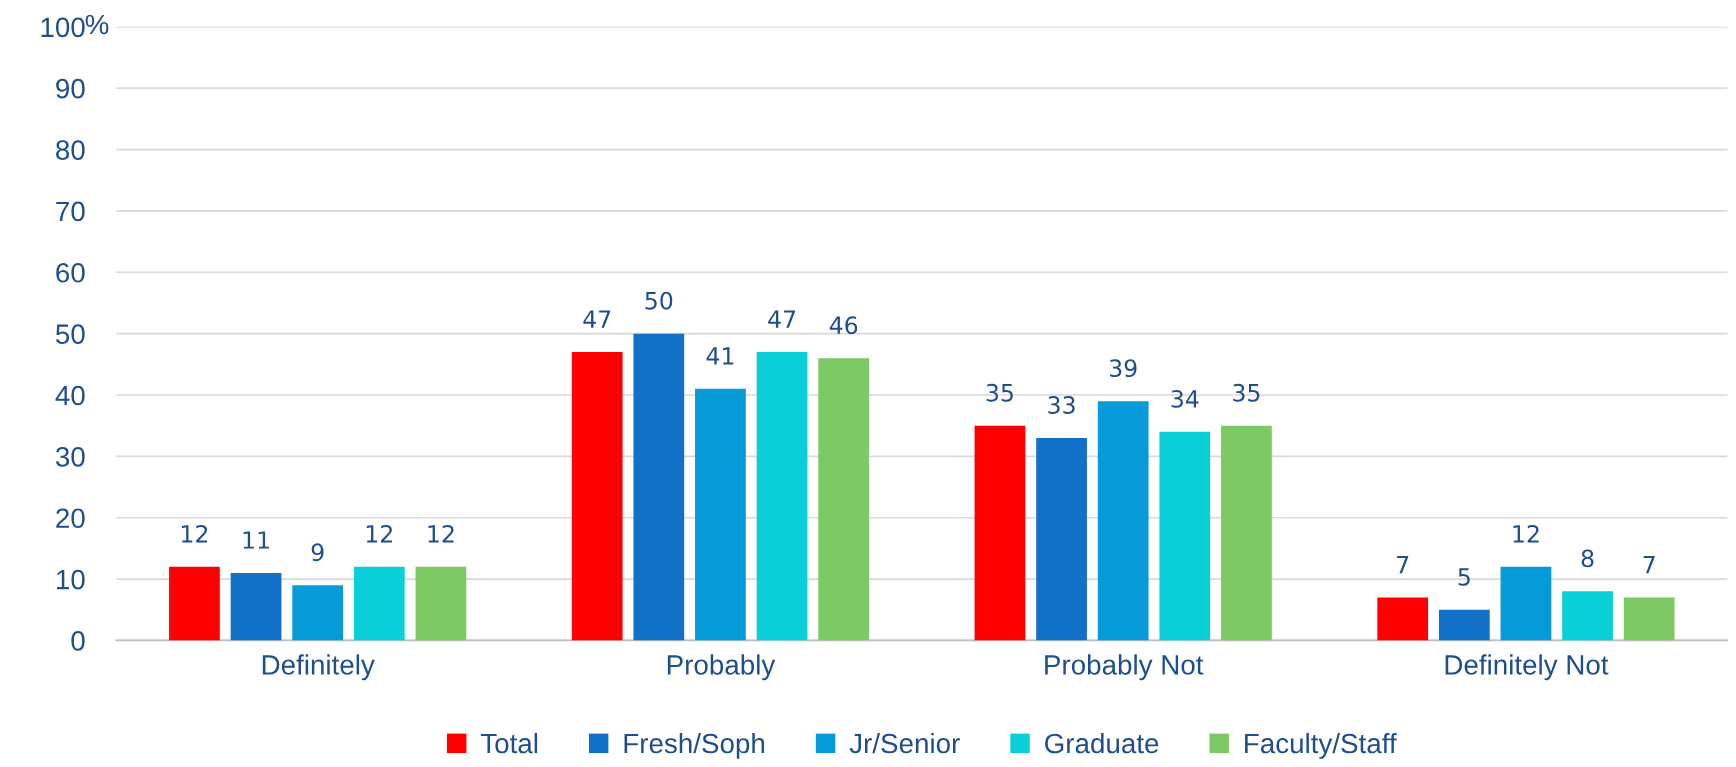 The width and height of the screenshot is (1736, 767). I want to click on legend-label: Jr/Senior, so click(904, 743).